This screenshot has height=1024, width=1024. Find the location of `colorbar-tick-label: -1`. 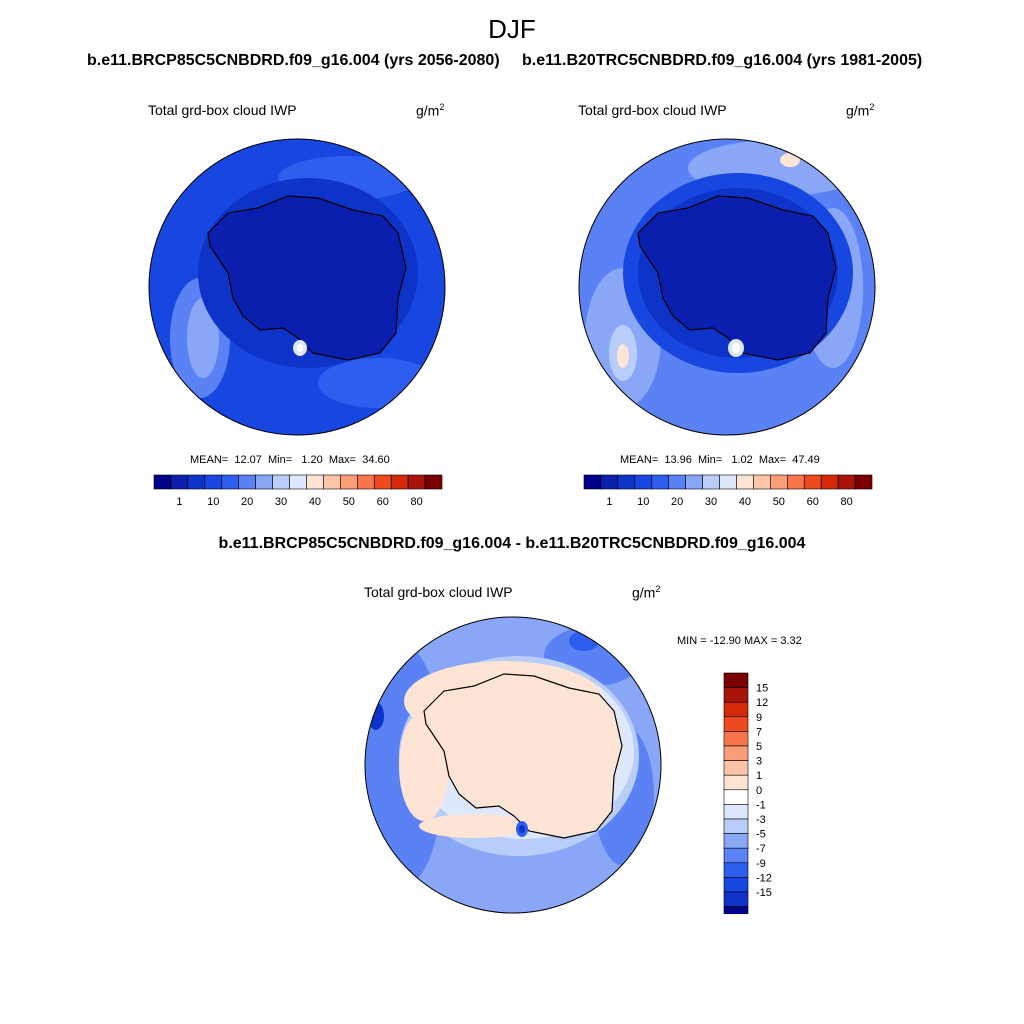

colorbar-tick-label: -1 is located at coordinates (761, 805).